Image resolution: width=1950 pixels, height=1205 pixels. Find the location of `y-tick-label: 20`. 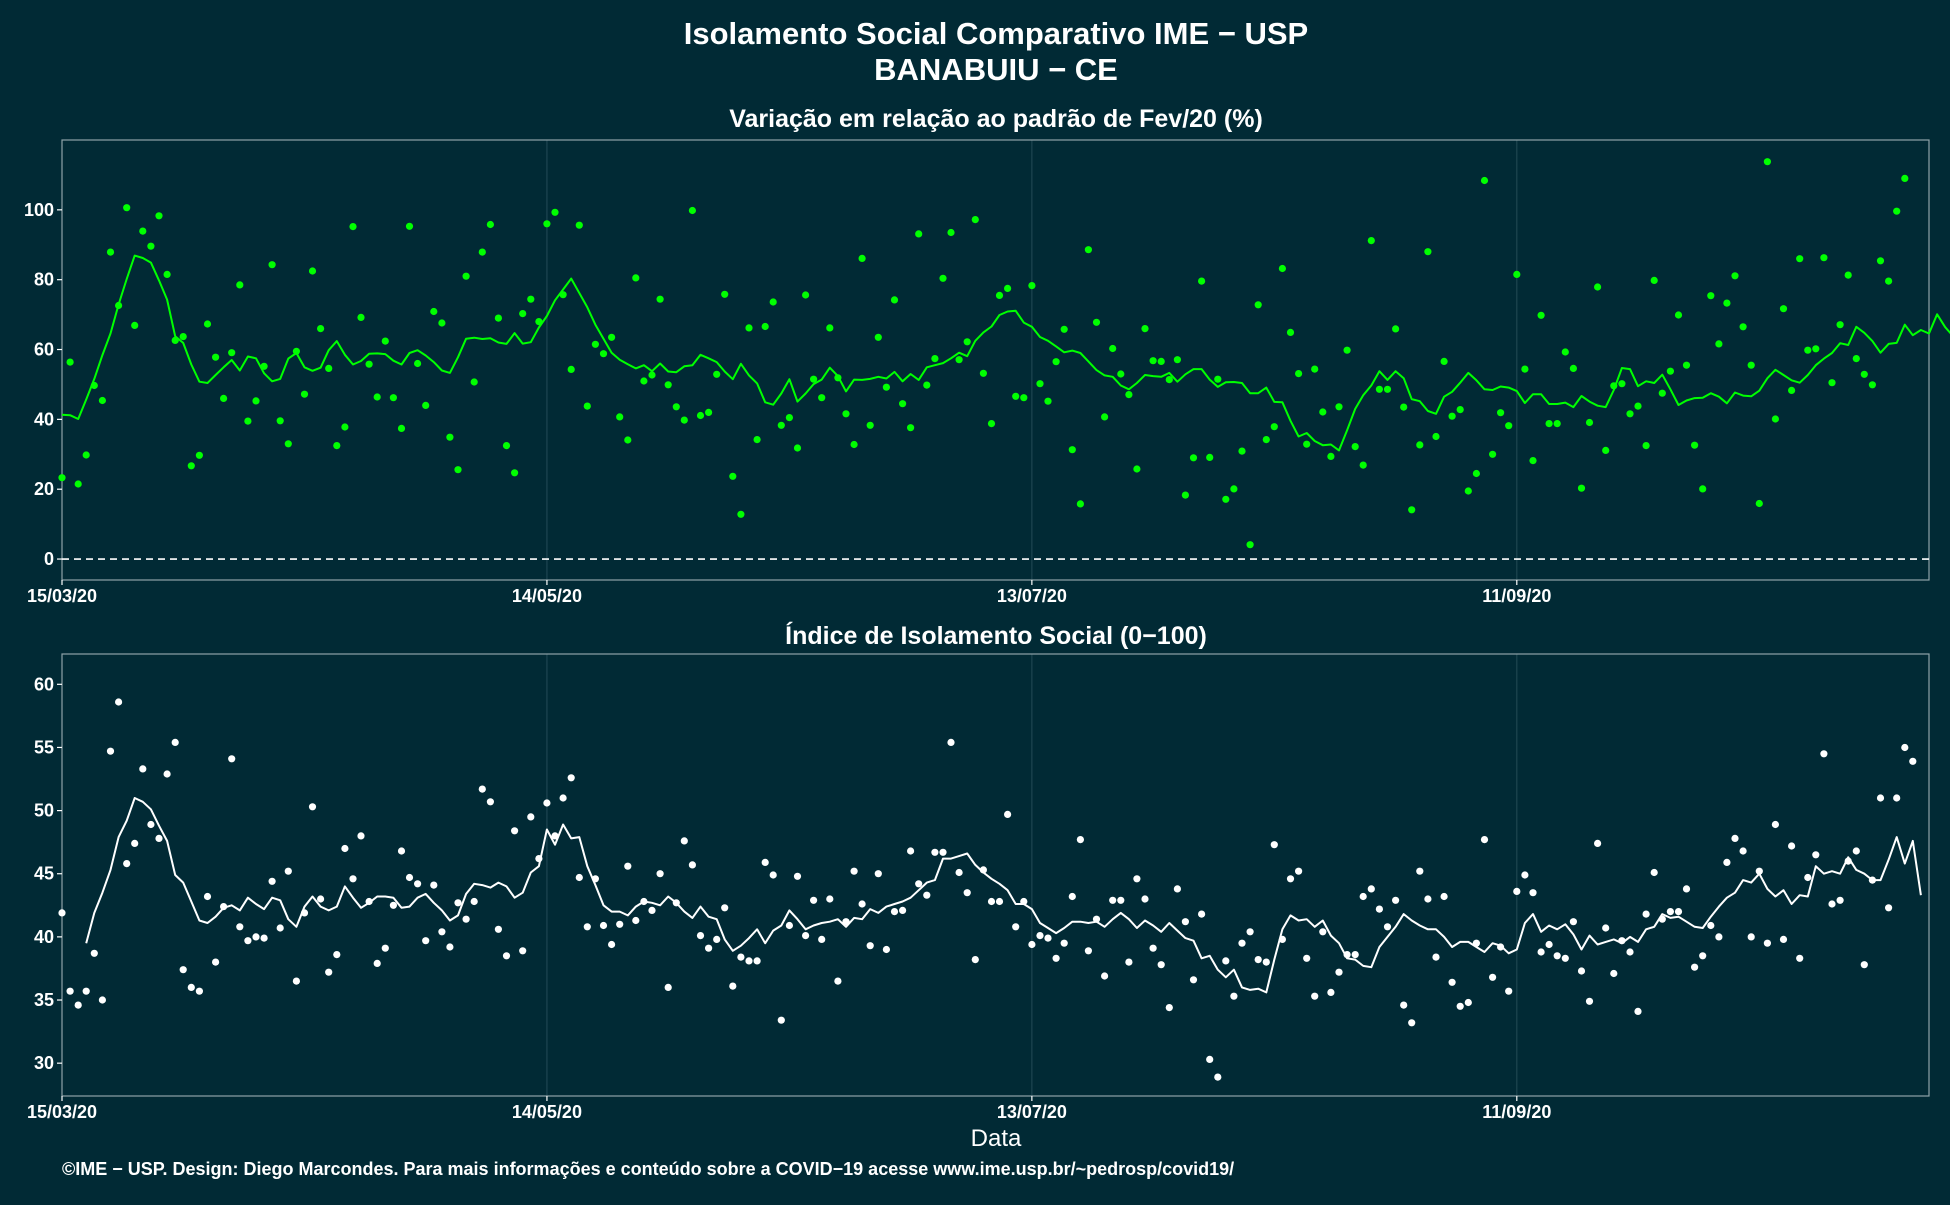

y-tick-label: 20 is located at coordinates (44, 489).